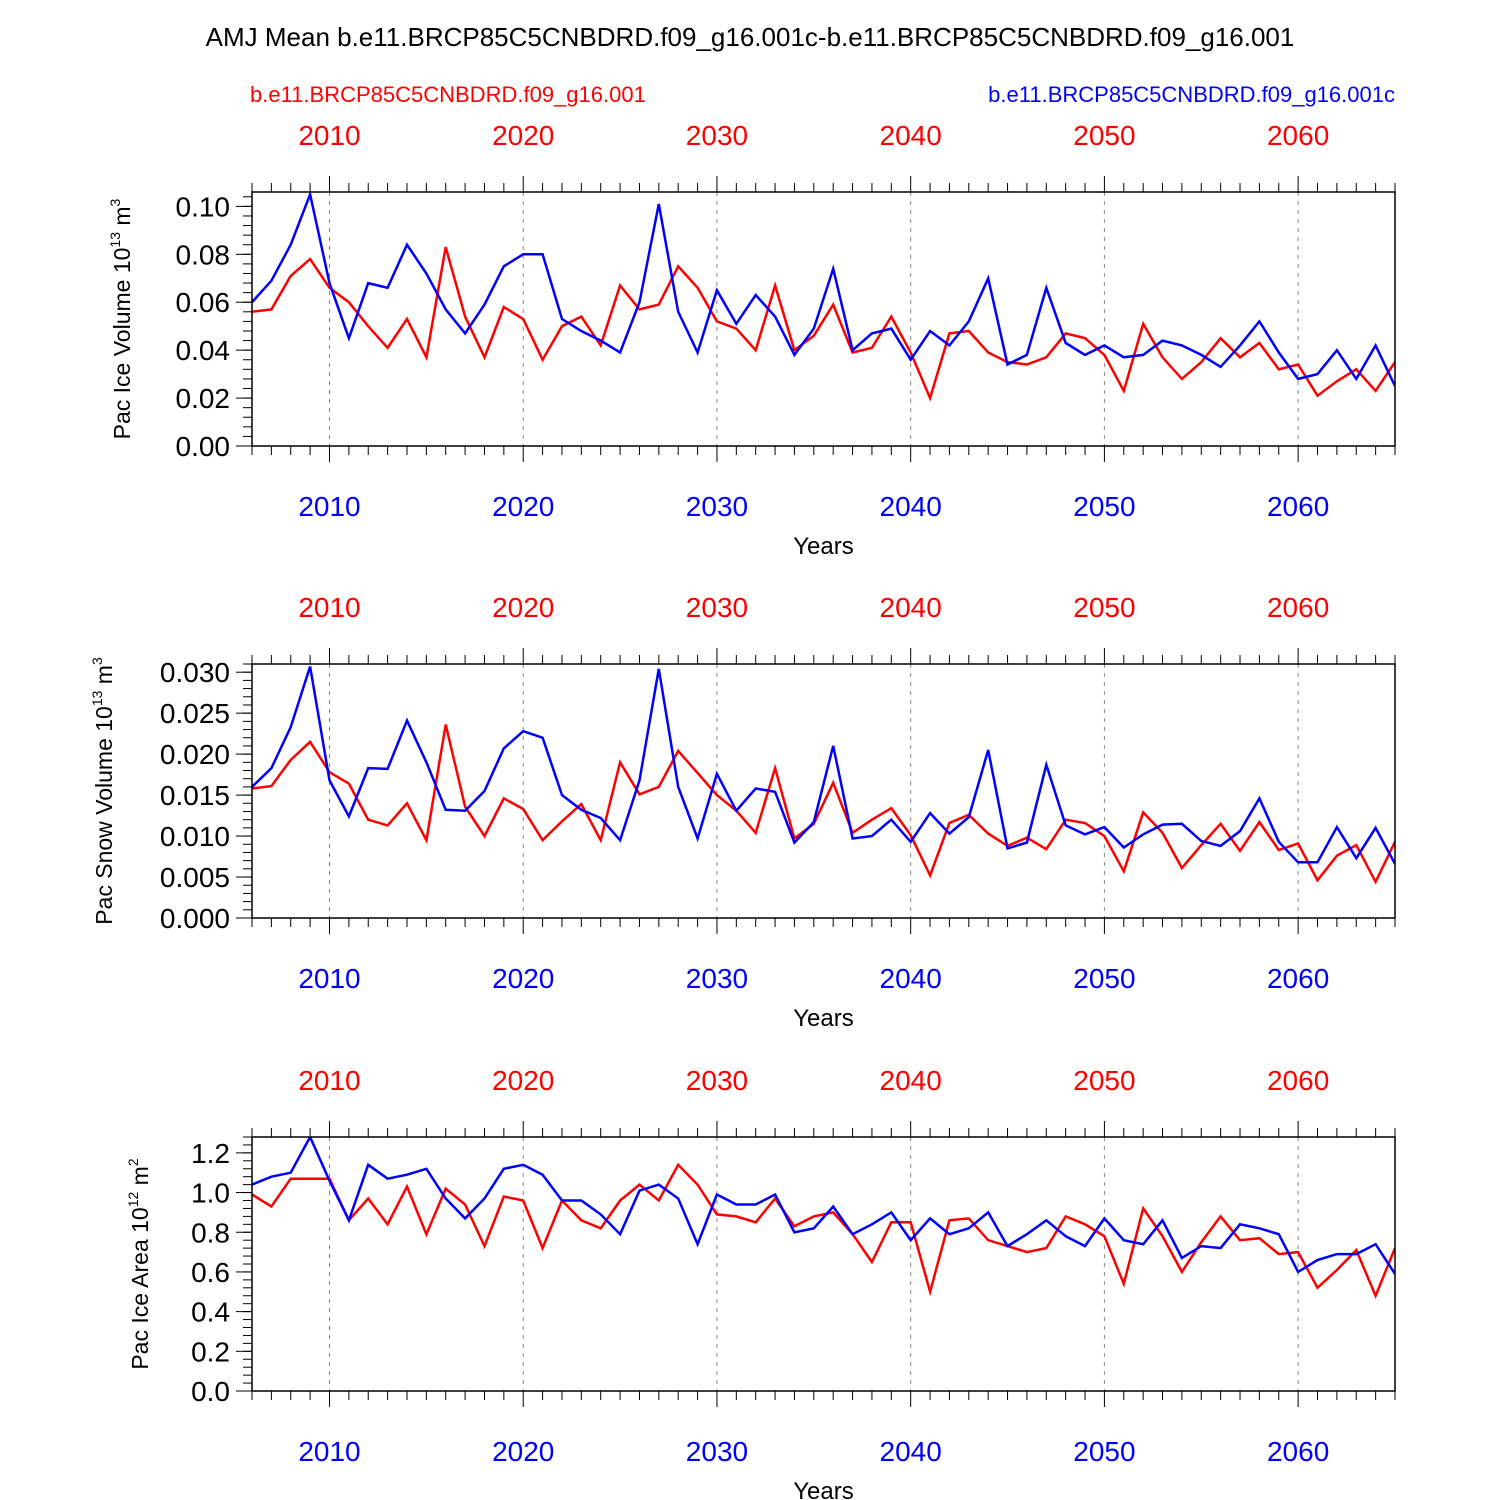  What do you see at coordinates (133, 1199) in the screenshot?
I see `y-axis-label-exponent: 12` at bounding box center [133, 1199].